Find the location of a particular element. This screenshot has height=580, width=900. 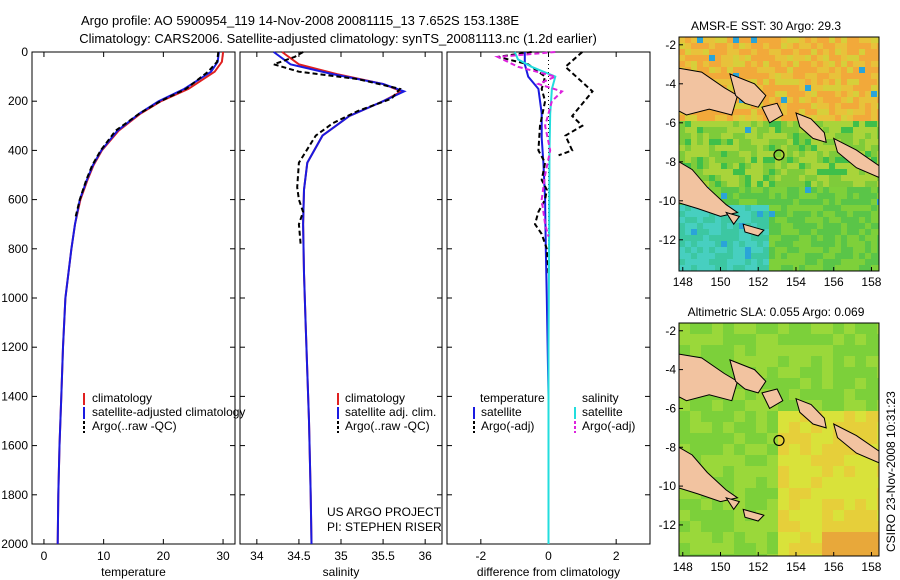

legend-climatology-label: climatology is located at coordinates (375, 398).